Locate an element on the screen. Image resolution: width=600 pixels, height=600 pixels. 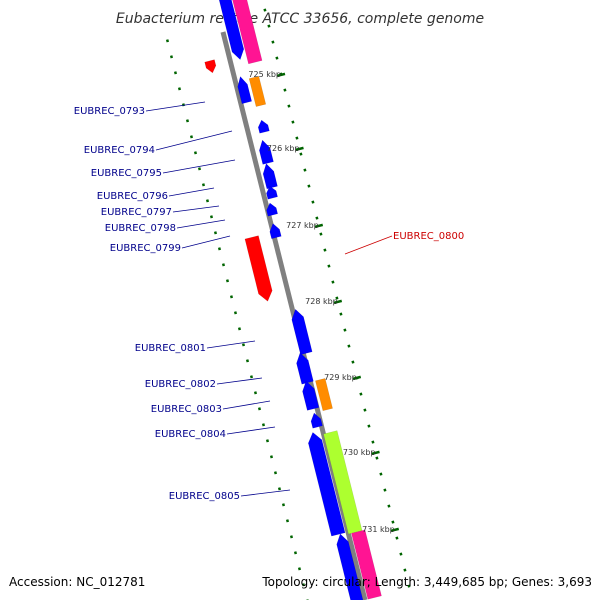
gene-label-eubrec_0795: EUBREC_0795 is located at coordinates (126, 173).